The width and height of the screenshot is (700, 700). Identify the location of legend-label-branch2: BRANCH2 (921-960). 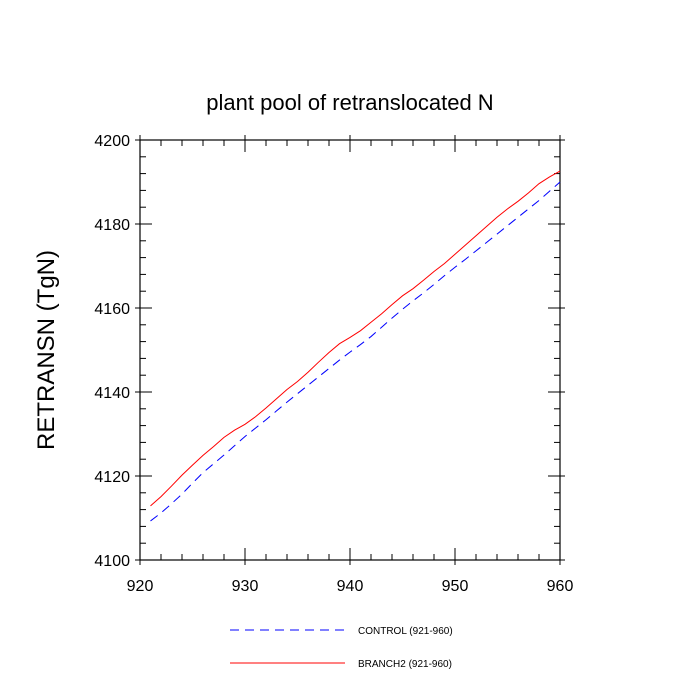
(405, 664).